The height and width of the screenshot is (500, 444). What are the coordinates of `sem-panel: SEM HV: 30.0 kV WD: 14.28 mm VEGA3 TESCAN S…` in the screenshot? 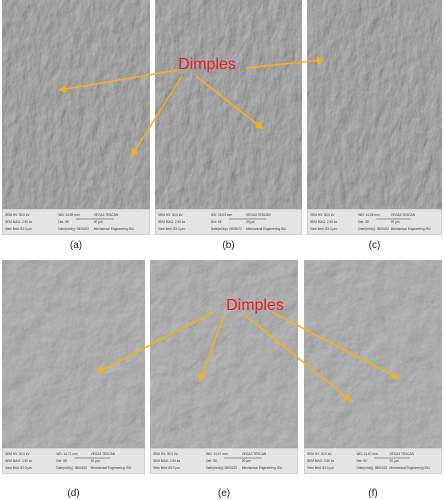 It's located at (374, 117).